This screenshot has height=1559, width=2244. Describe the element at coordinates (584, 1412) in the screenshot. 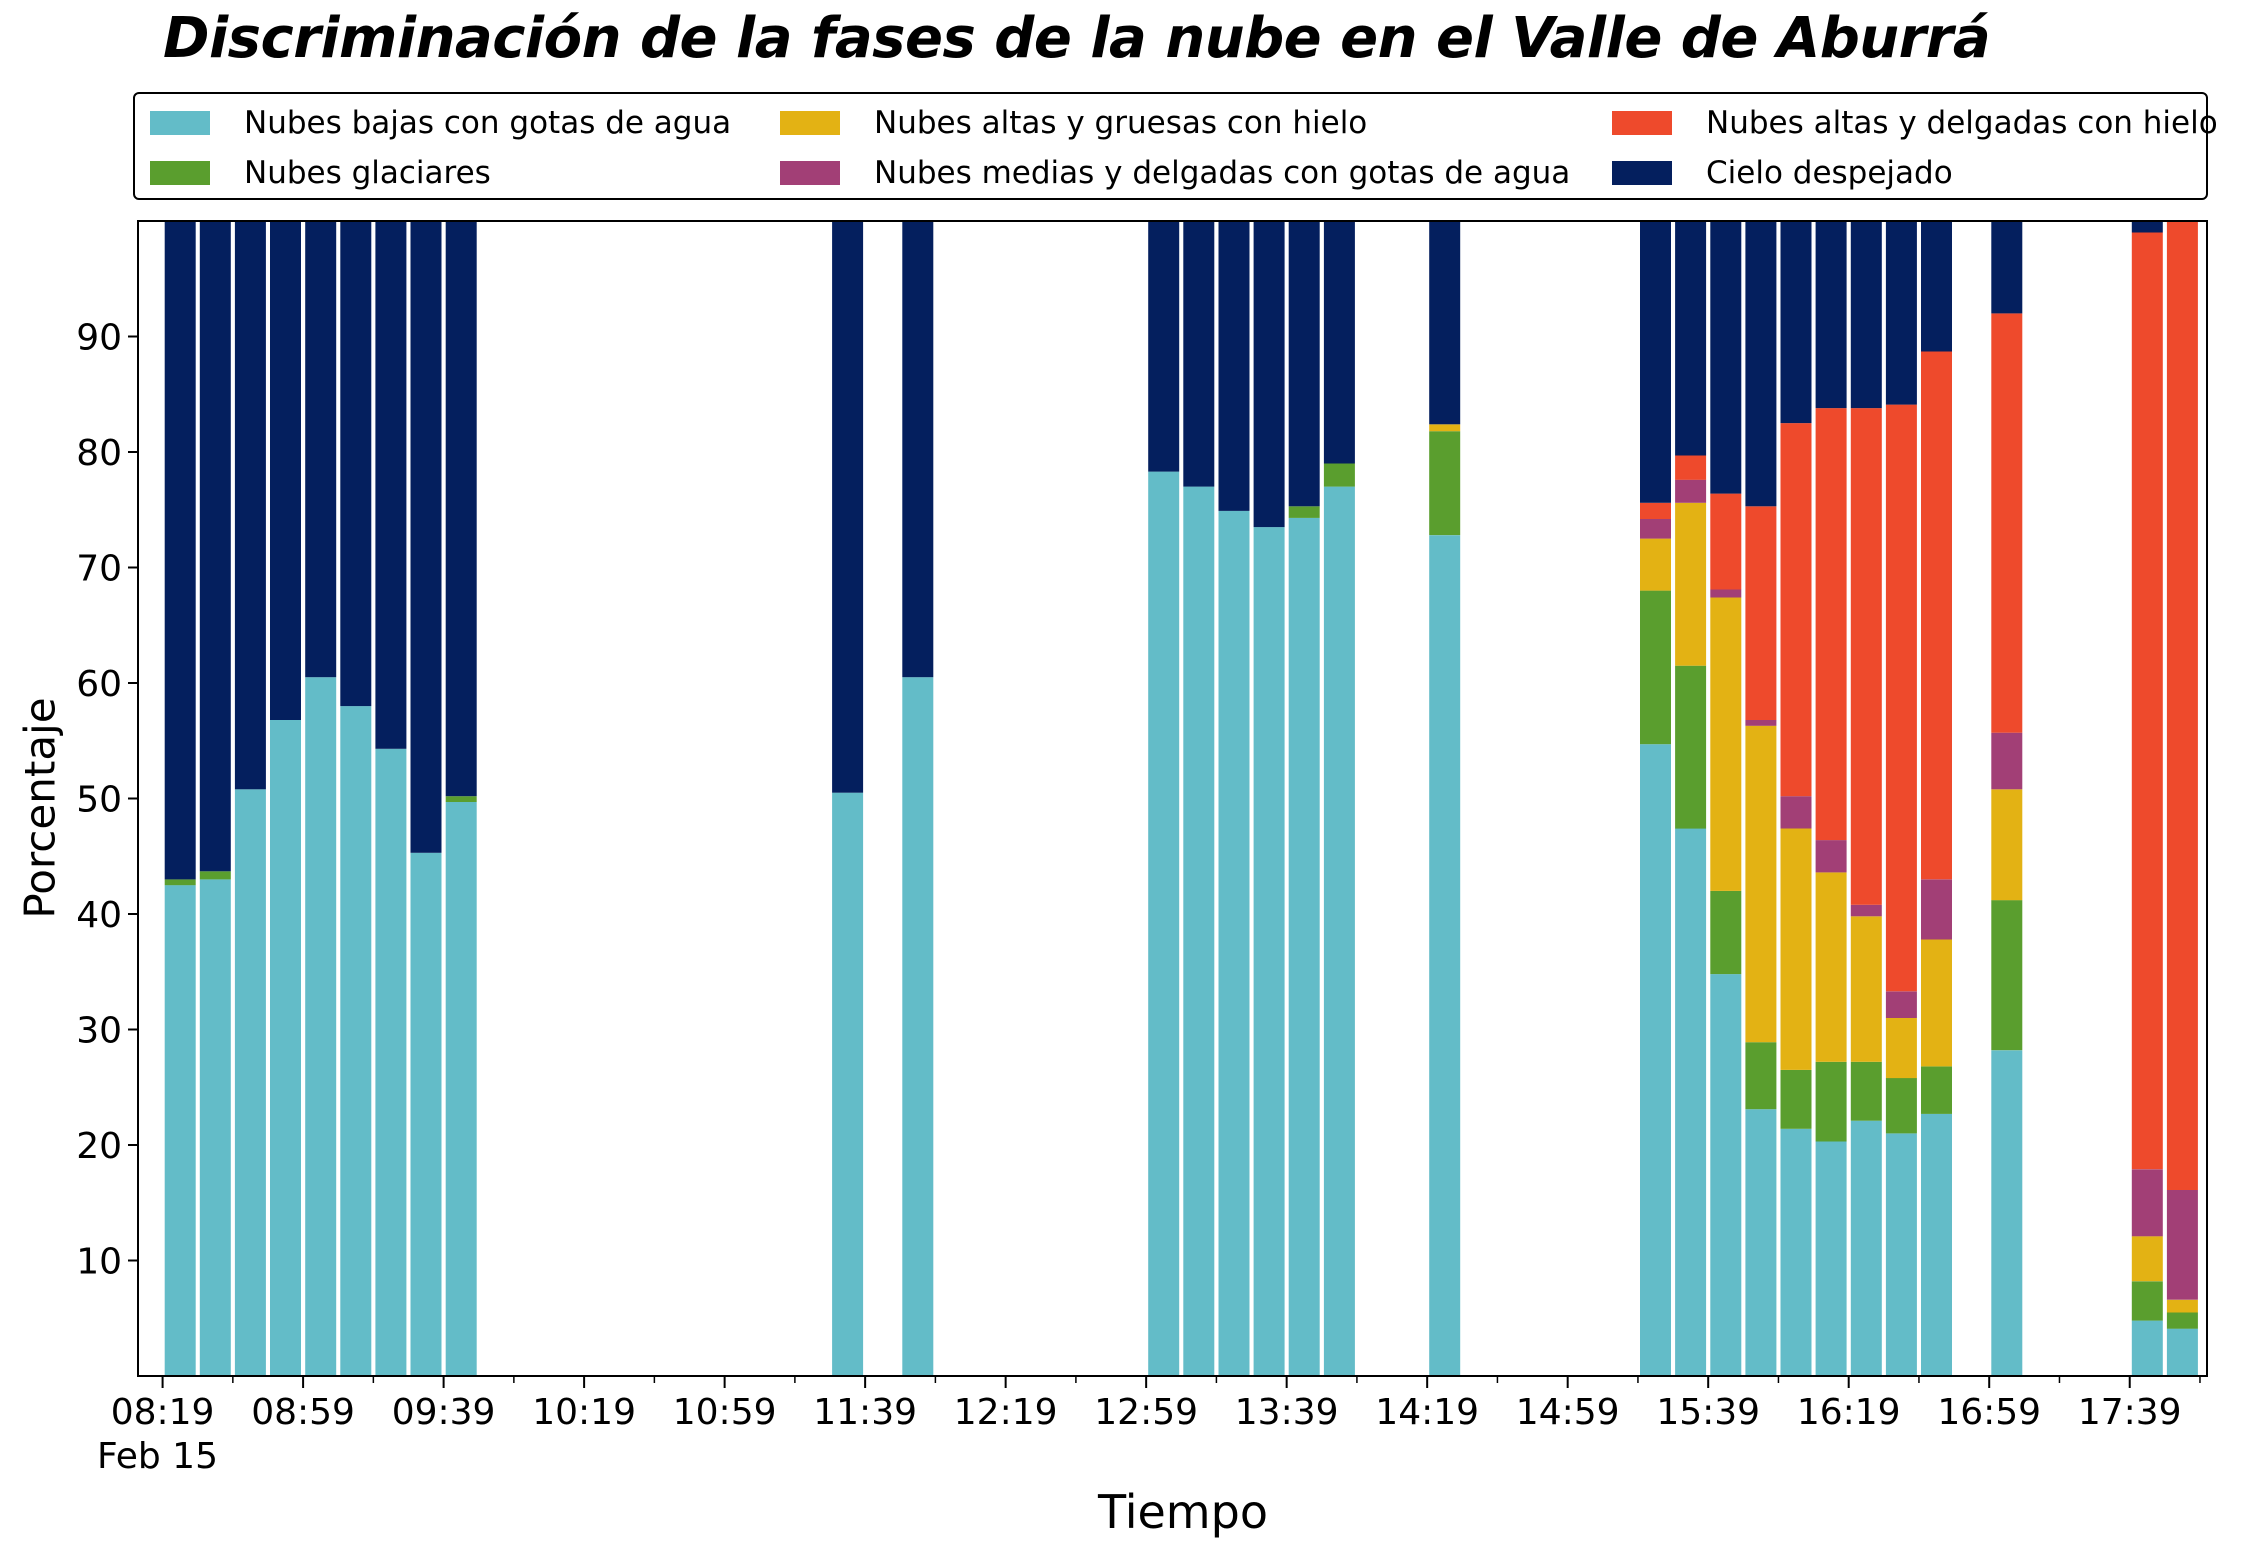

I see `x-tick-label: 10:19` at that location.